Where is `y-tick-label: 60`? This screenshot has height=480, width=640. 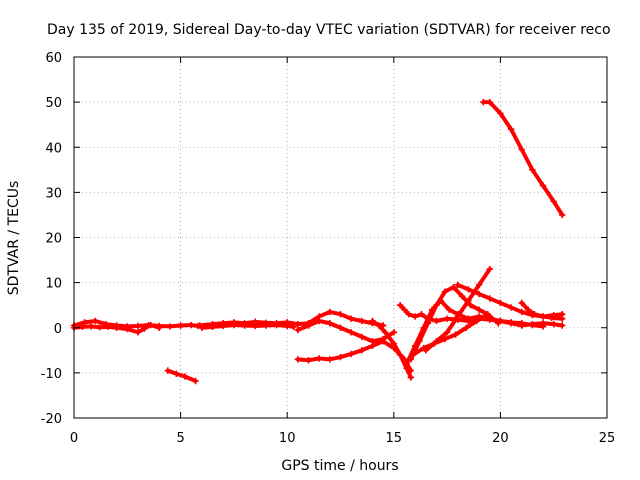 y-tick-label: 60 is located at coordinates (53, 58).